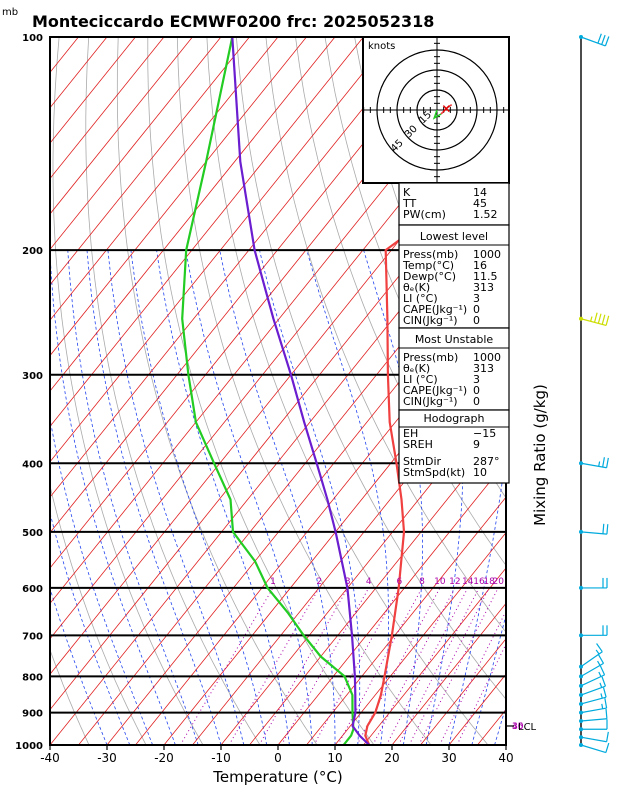  Describe the element at coordinates (32, 464) in the screenshot. I see `y-tick-label: 400` at that location.